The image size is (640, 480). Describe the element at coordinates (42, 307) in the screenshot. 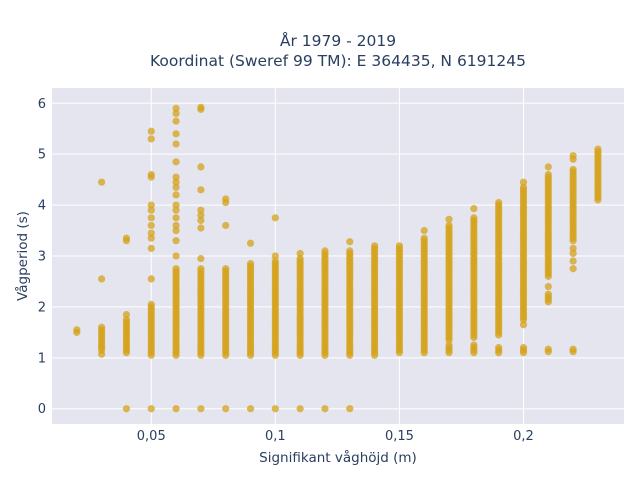

I see `y-tick-label: 2` at that location.